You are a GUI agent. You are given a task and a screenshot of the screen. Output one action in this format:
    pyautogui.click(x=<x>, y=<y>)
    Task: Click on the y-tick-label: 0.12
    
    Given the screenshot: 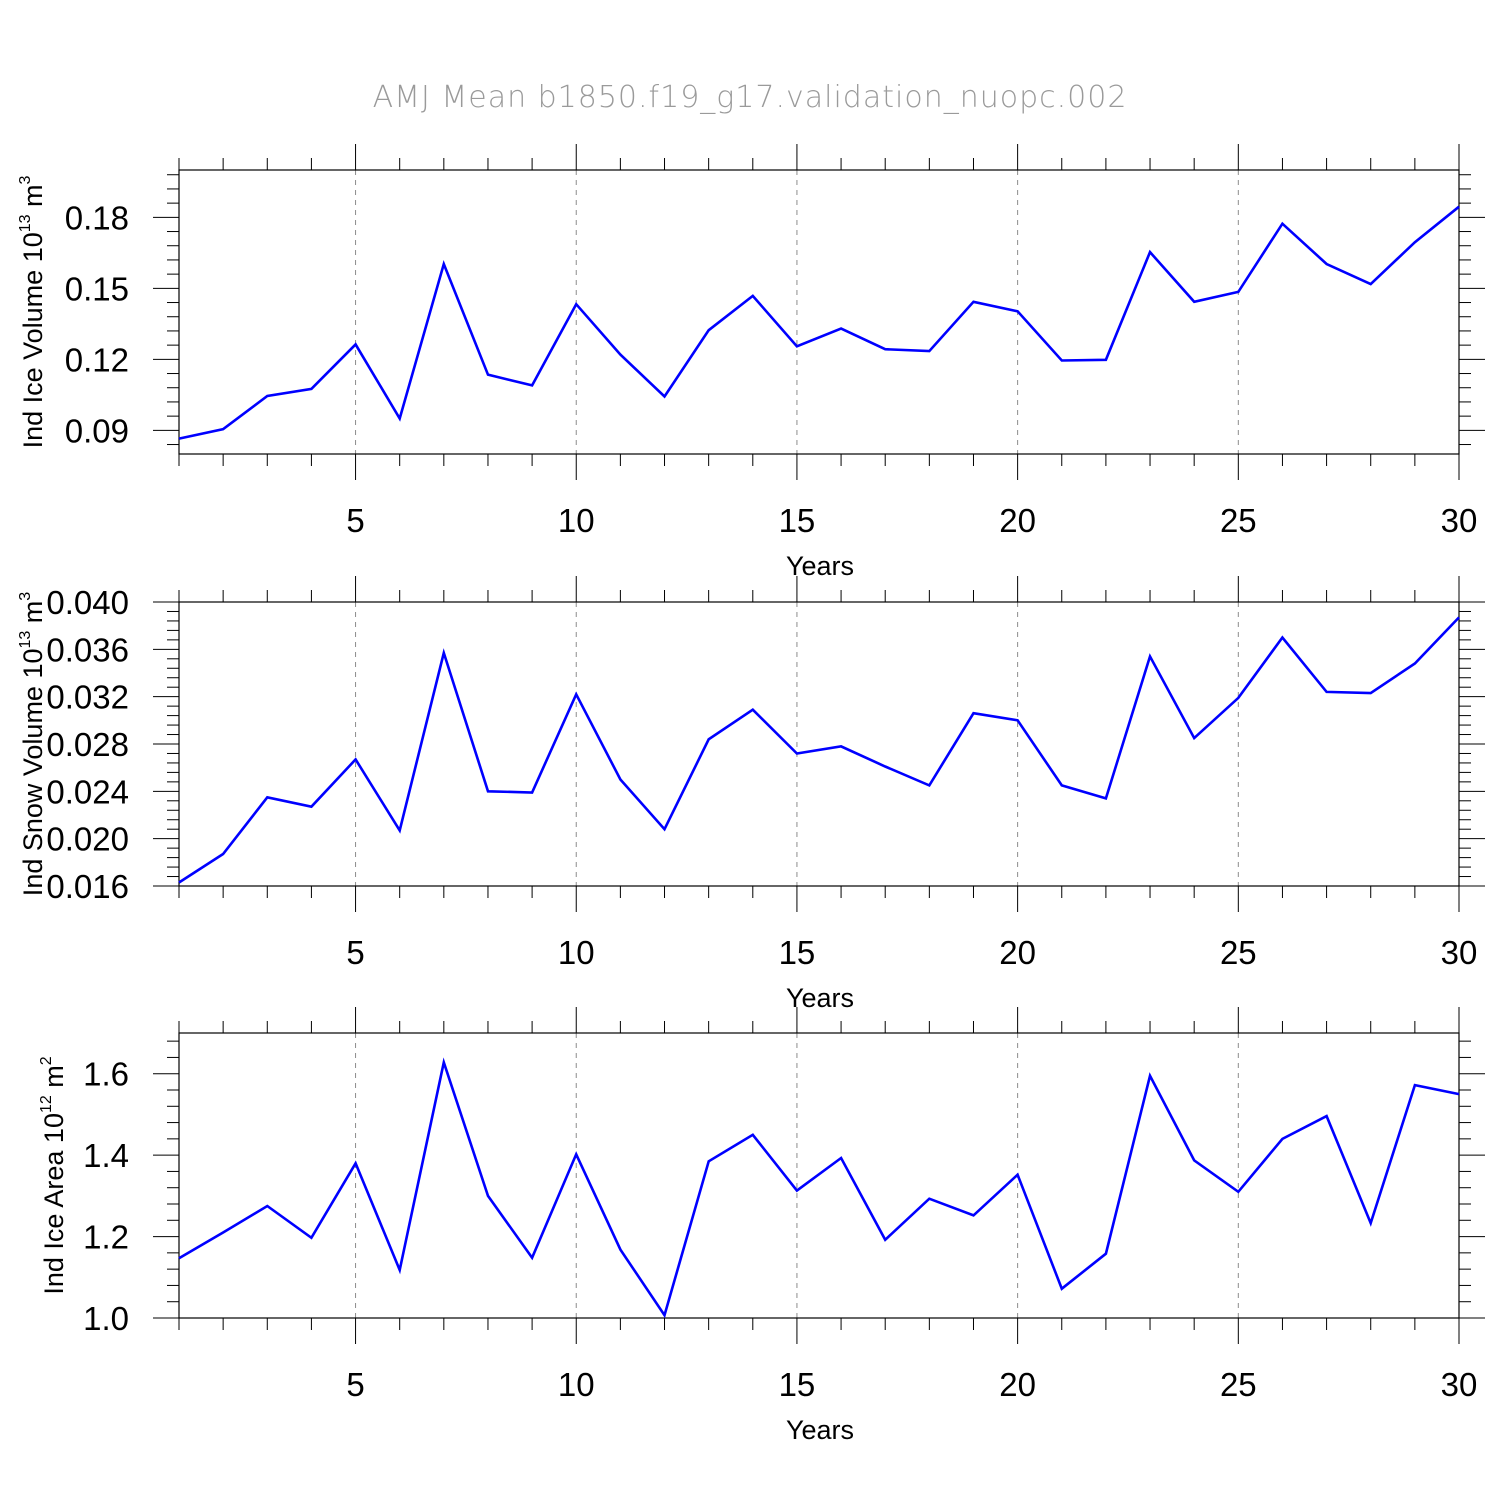 What is the action you would take?
    pyautogui.click(x=97, y=359)
    